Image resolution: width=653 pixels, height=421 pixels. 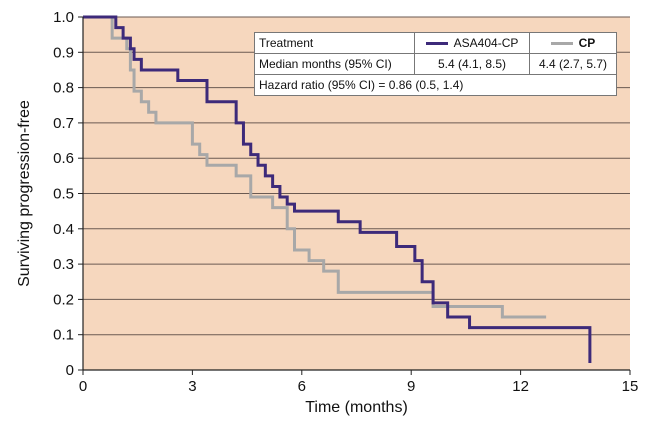 I want to click on y-axis-title: Surviving progression-free, so click(x=24, y=193).